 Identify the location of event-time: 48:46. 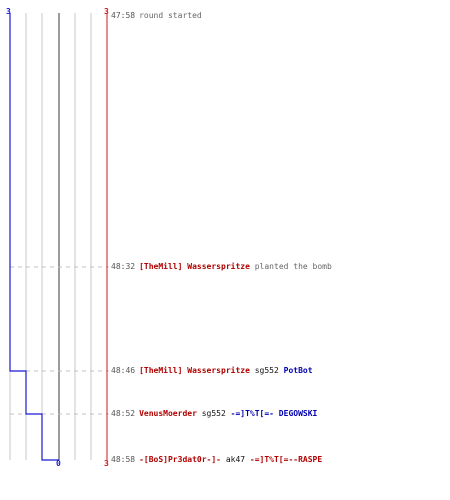
(123, 370).